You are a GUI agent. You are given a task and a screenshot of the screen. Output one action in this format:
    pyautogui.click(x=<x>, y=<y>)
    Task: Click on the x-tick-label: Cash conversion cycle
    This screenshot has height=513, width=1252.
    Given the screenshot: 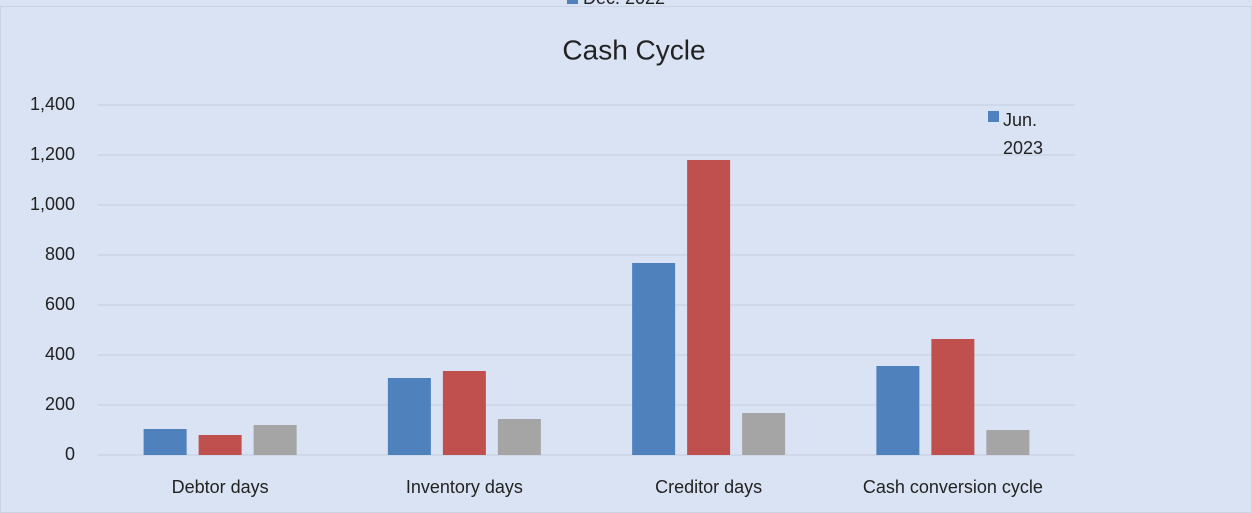 What is the action you would take?
    pyautogui.click(x=953, y=487)
    